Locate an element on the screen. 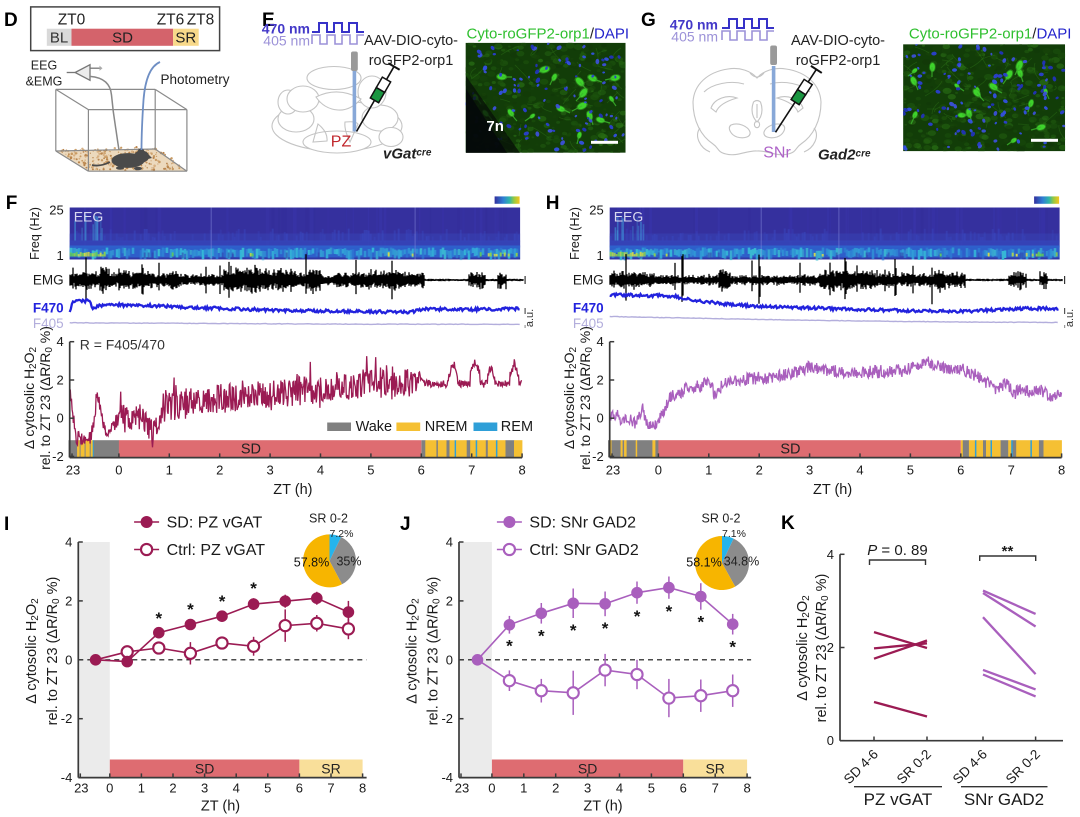 Image resolution: width=1080 pixels, height=817 pixels. svg-text: Wake is located at coordinates (374, 427).